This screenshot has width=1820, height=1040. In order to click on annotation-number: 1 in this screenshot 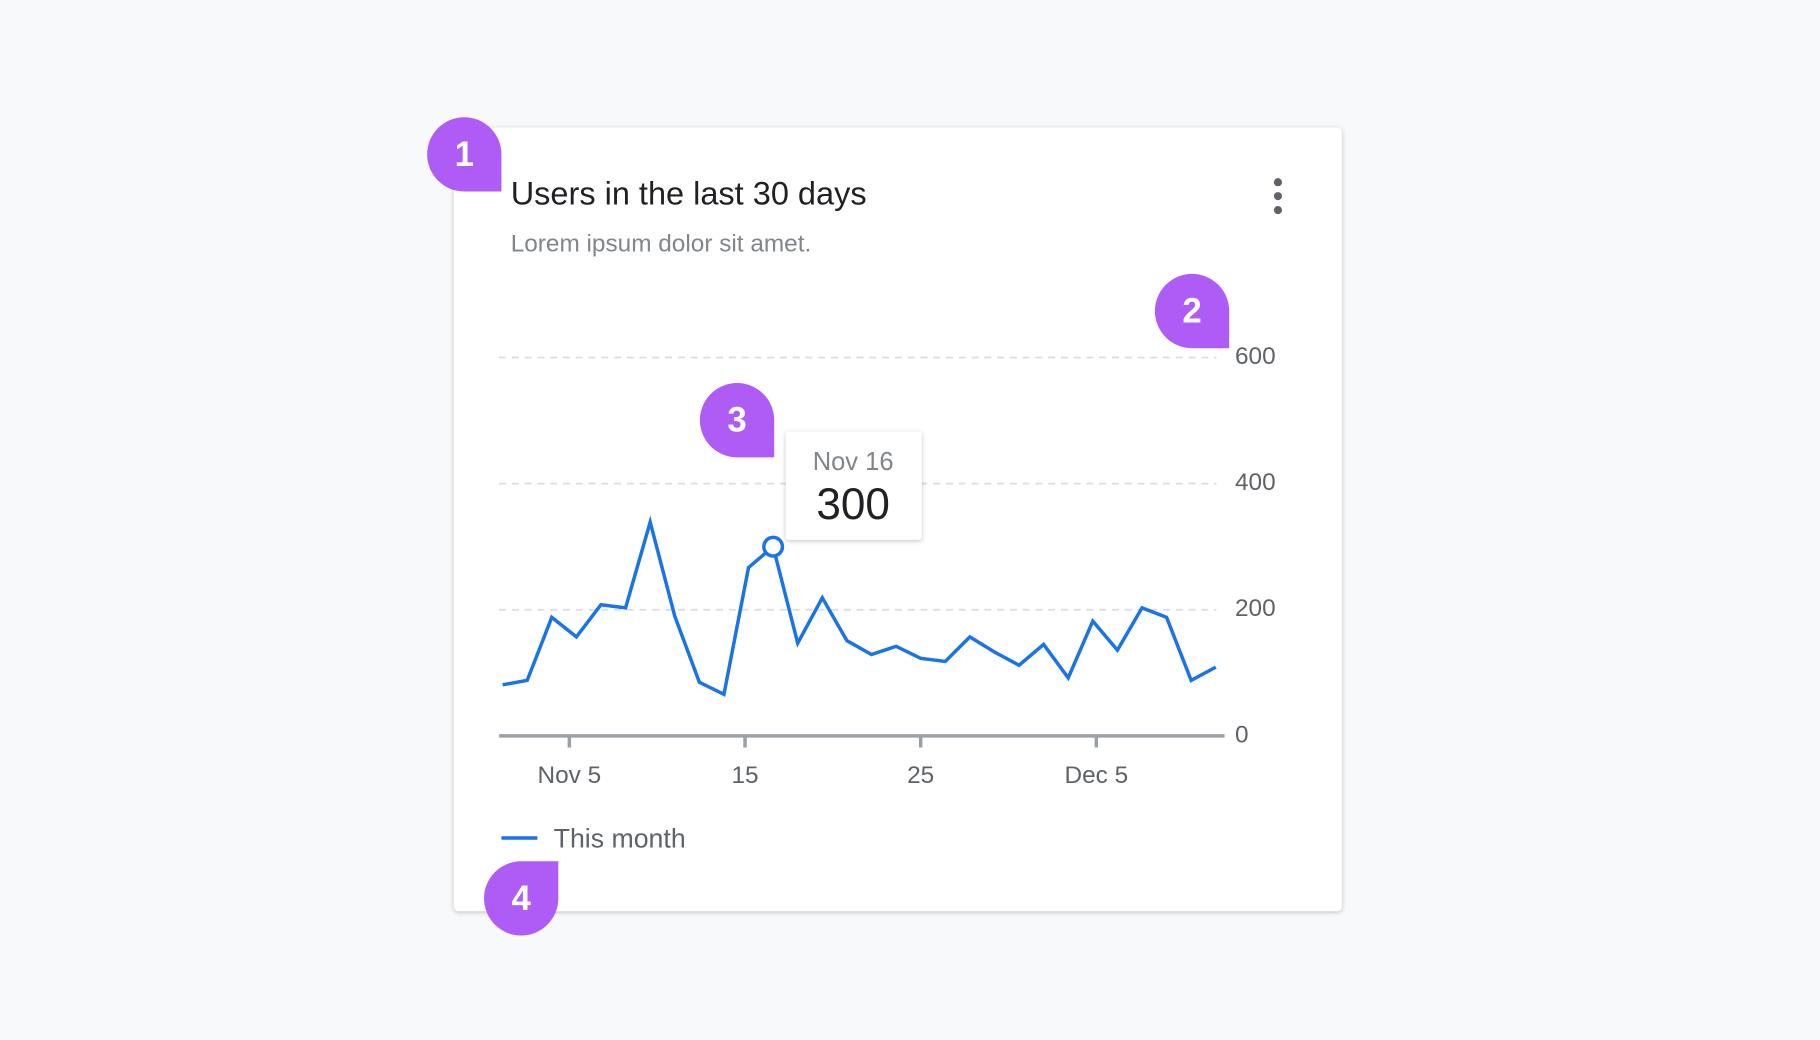, I will do `click(464, 154)`.